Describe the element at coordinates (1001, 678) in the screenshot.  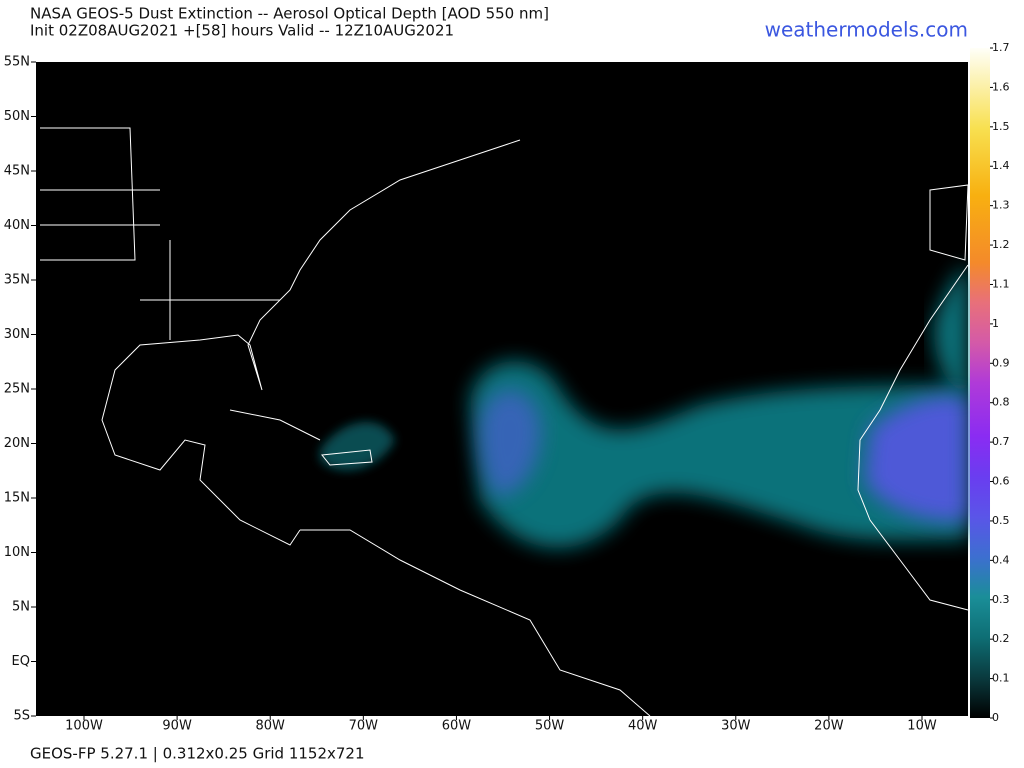
I see `colorbar-label: 0.1` at that location.